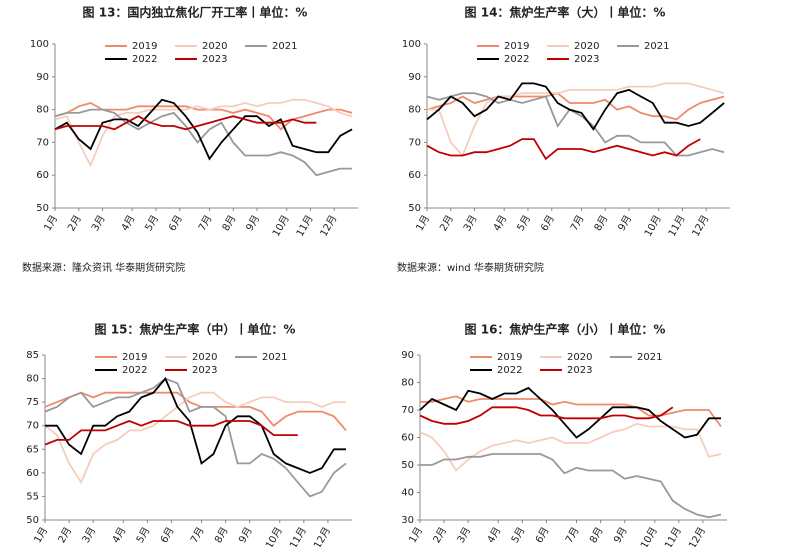 Image resolution: width=787 pixels, height=547 pixels. I want to click on y-tick-label: 65, so click(32, 449).